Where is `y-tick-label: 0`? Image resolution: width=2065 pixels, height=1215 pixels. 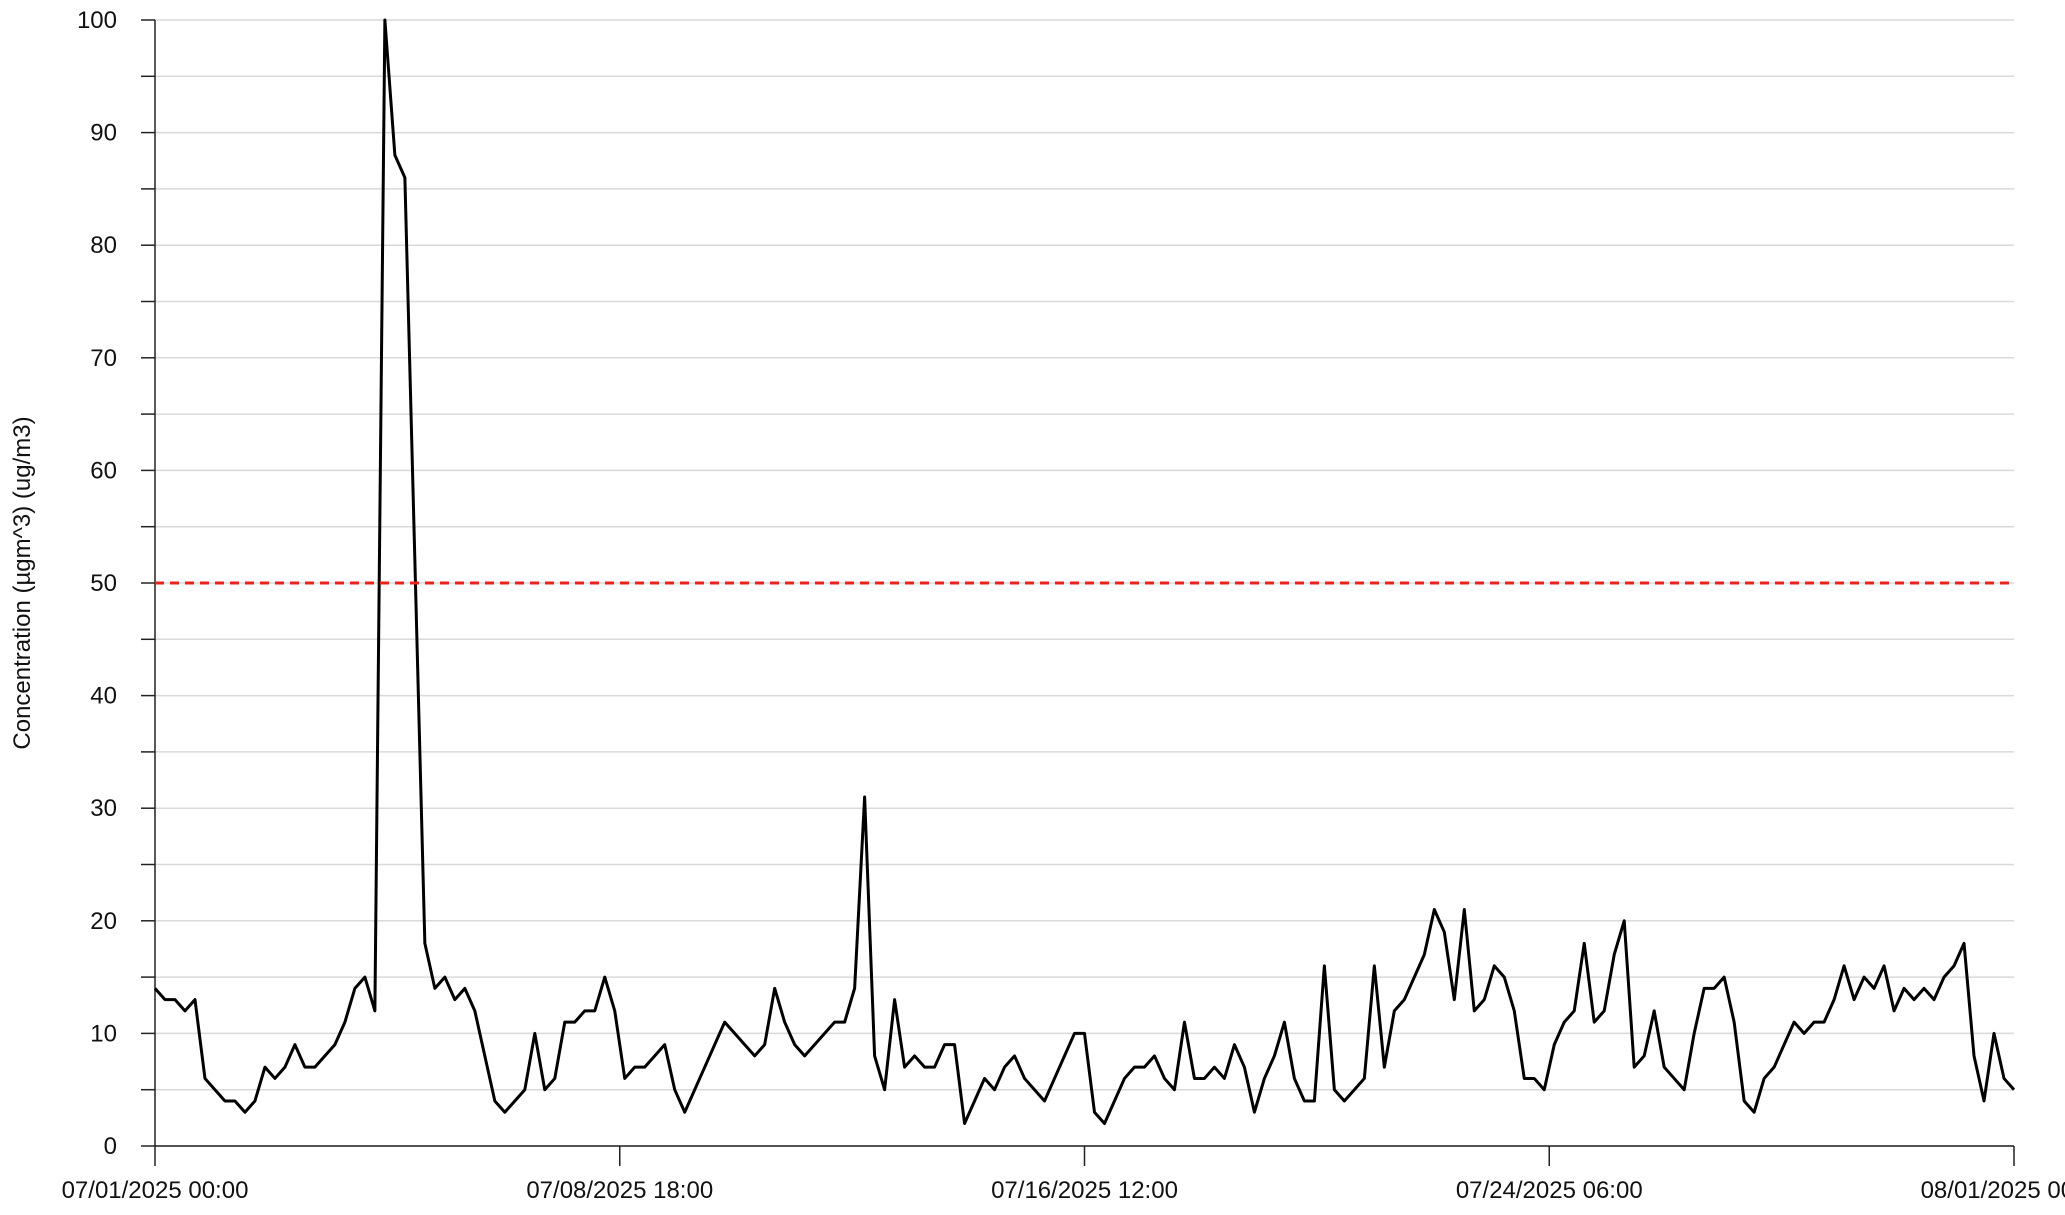
y-tick-label: 0 is located at coordinates (110, 1146).